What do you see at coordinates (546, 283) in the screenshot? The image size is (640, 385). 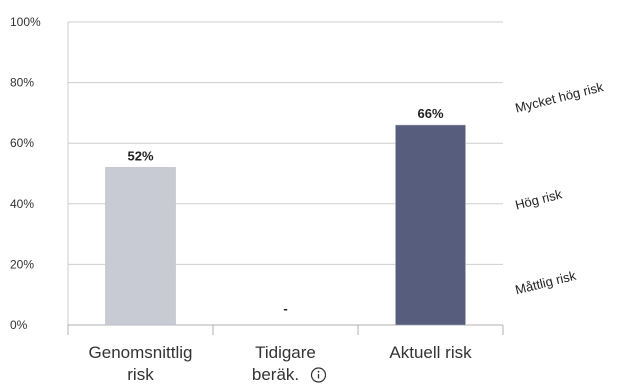 I see `risk-zone-label: Måttlig risk` at bounding box center [546, 283].